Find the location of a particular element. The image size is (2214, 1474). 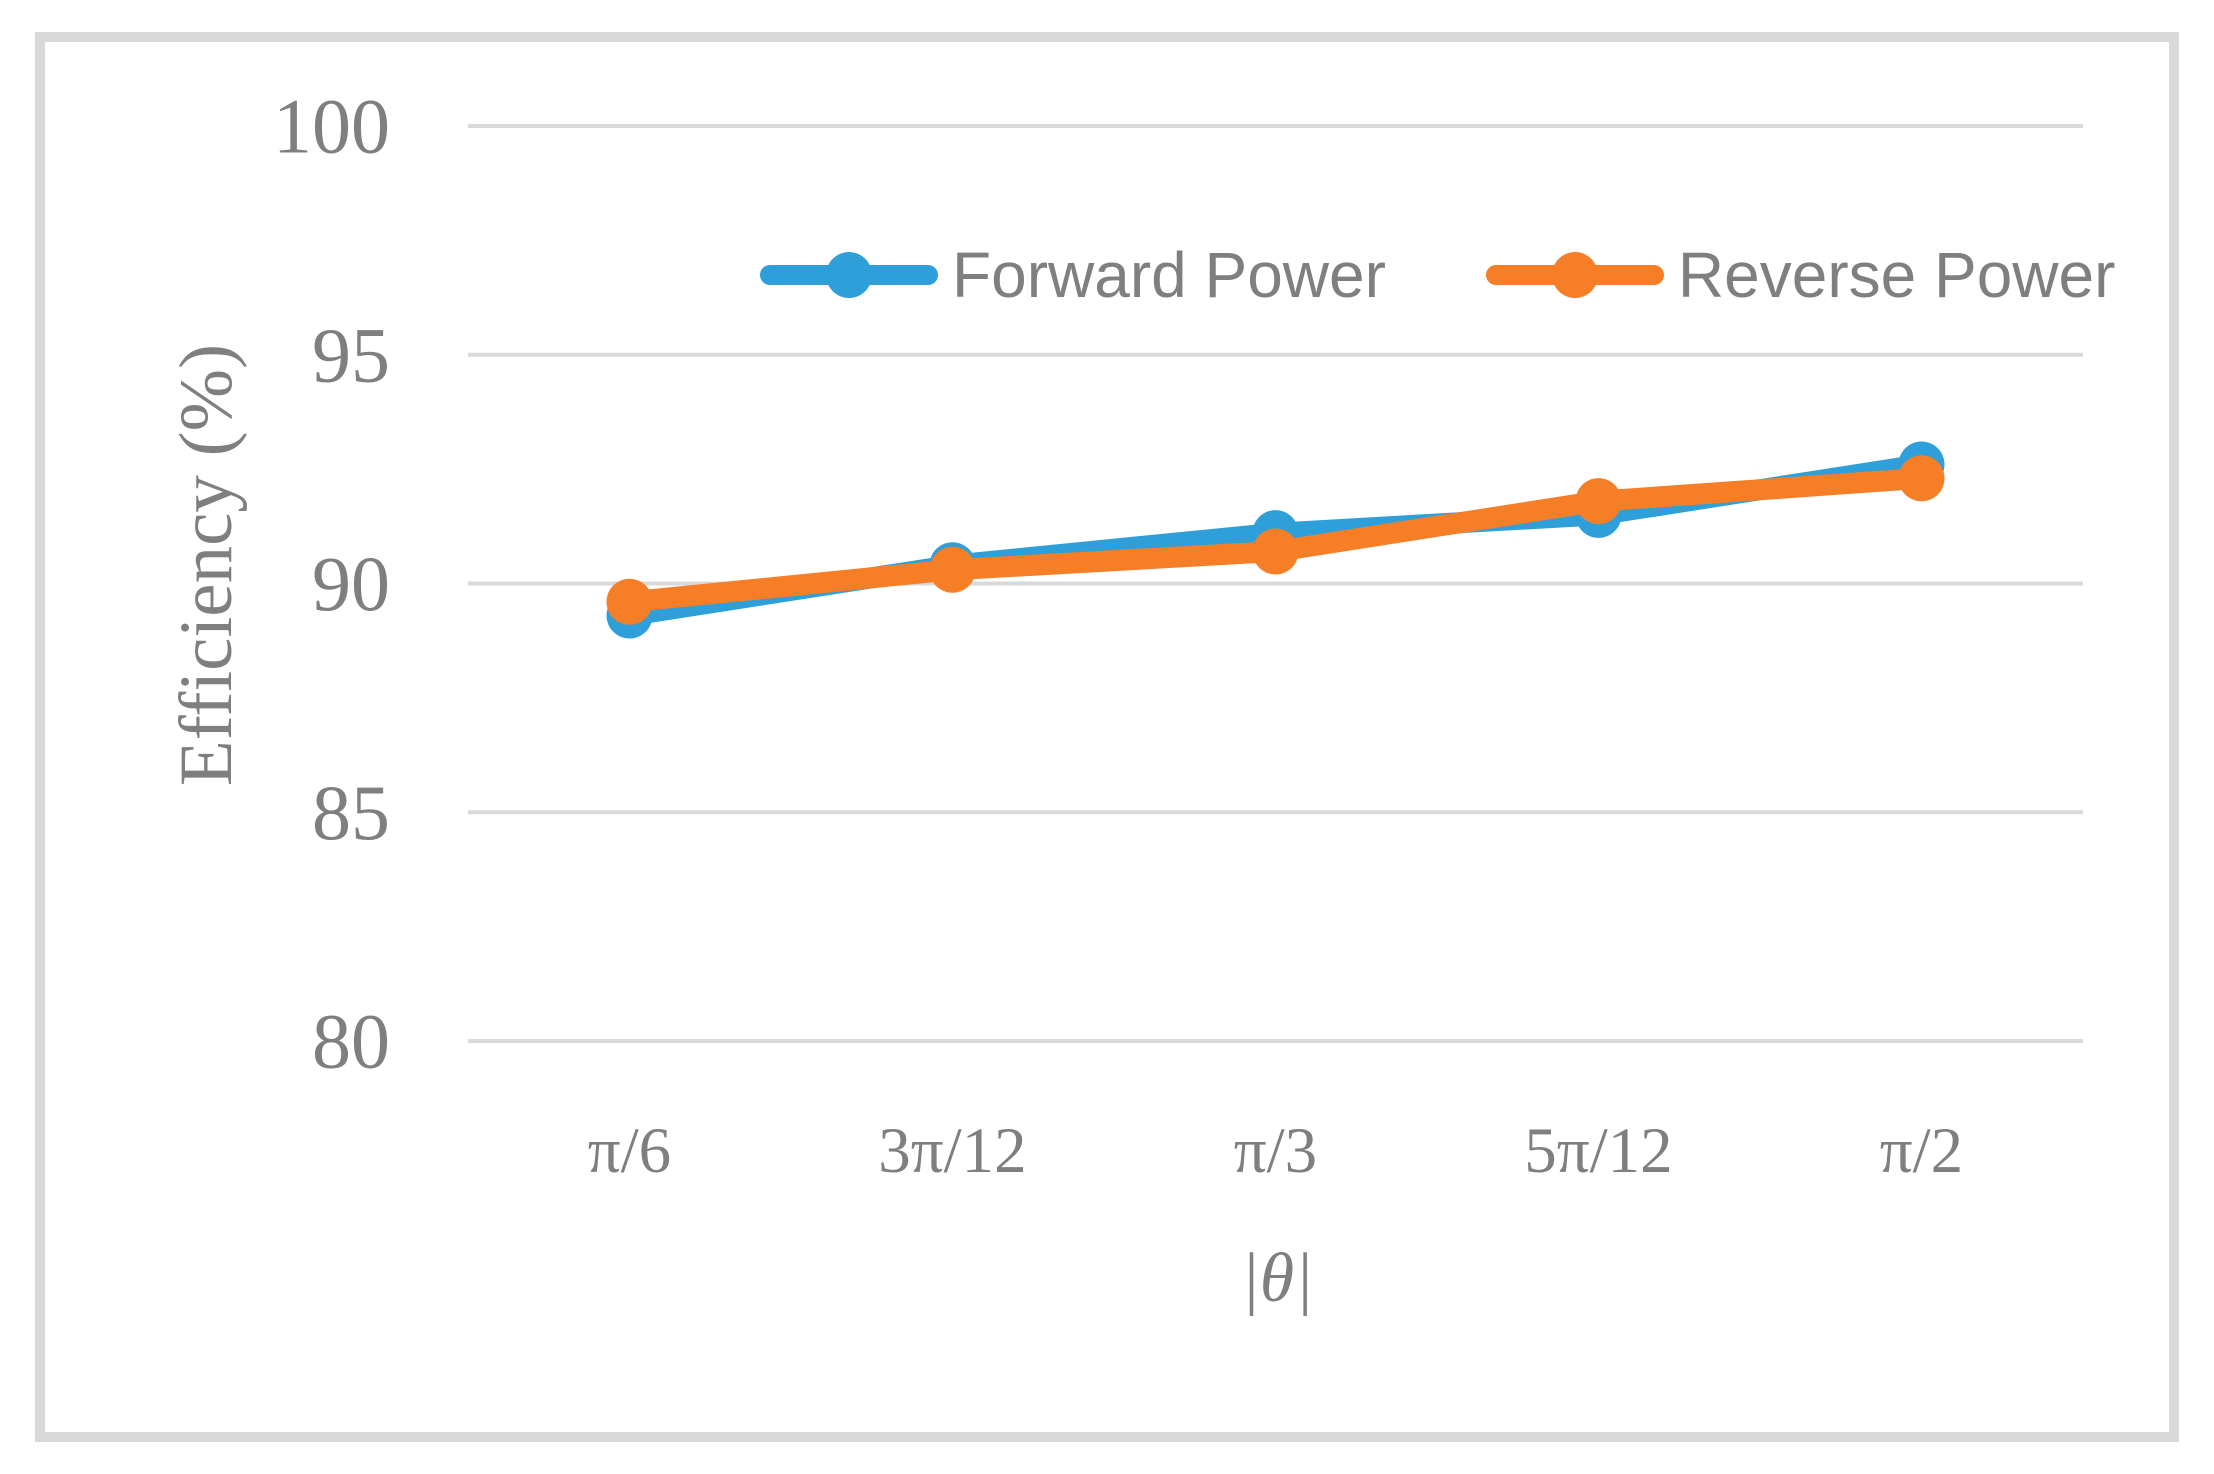

forward-power-line-marker-icon is located at coordinates (849, 275).